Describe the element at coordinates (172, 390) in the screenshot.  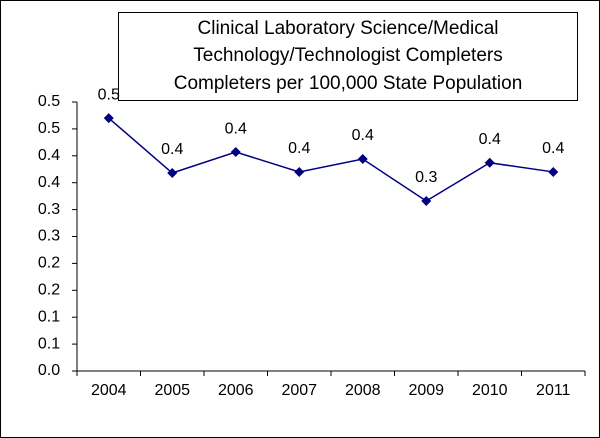
I see `x-tick-label: 2005` at that location.